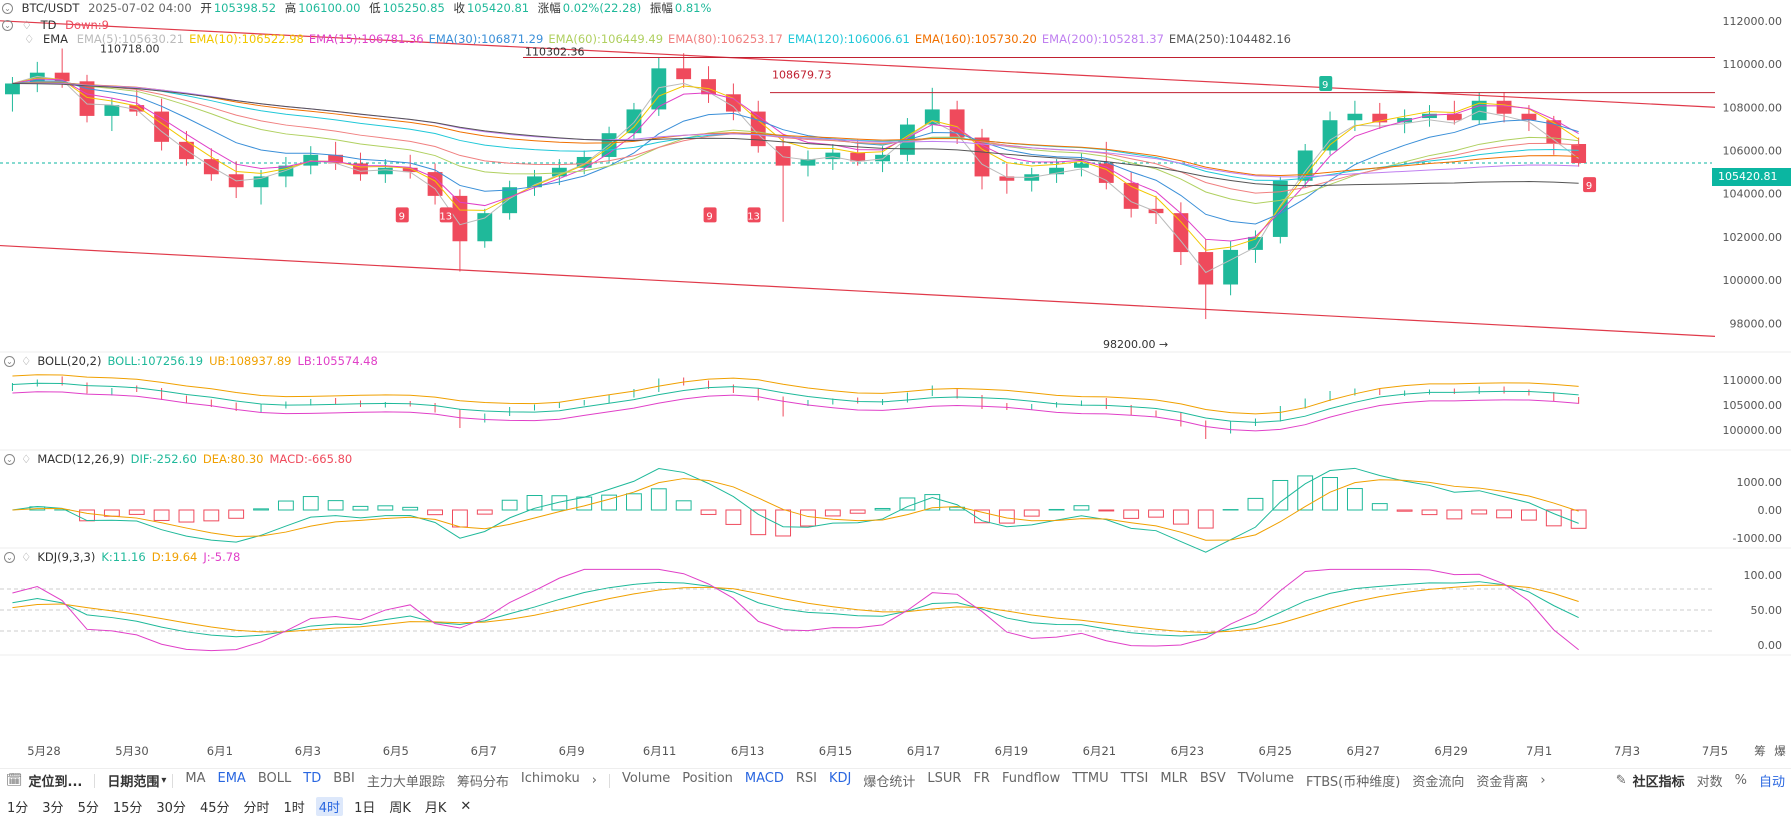 The height and width of the screenshot is (816, 1791). Describe the element at coordinates (806, 780) in the screenshot. I see `sub-indicator-item: RSI` at that location.